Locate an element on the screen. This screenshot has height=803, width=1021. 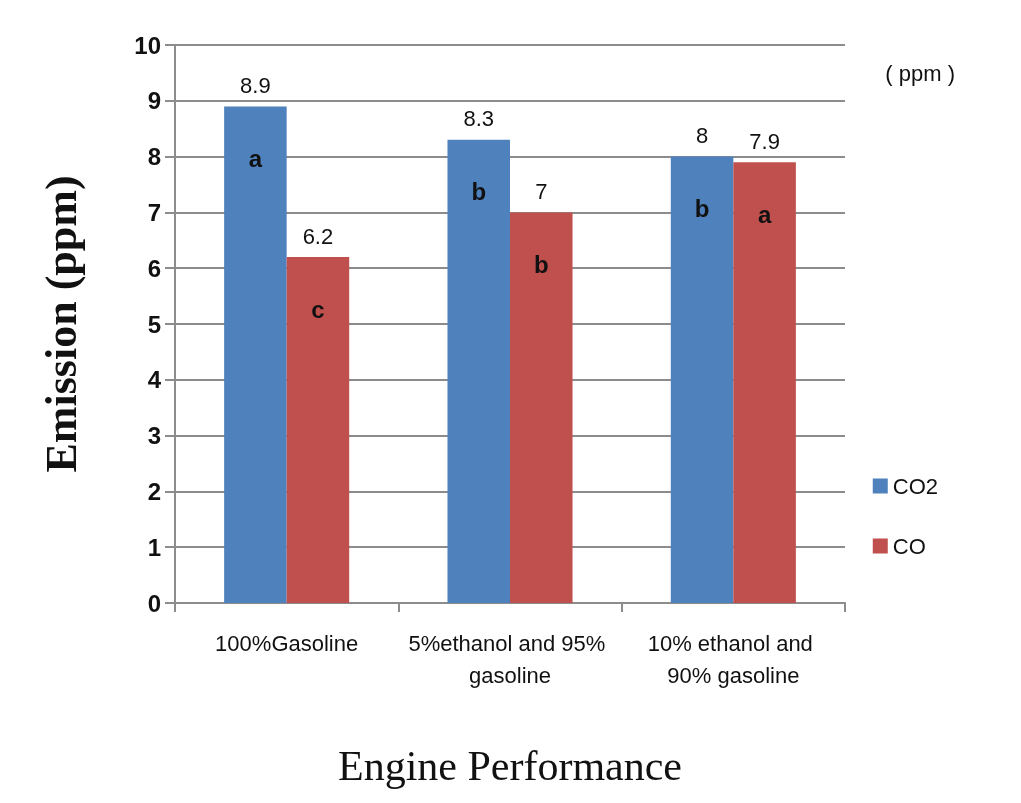
data-label: 6.2 is located at coordinates (318, 236).